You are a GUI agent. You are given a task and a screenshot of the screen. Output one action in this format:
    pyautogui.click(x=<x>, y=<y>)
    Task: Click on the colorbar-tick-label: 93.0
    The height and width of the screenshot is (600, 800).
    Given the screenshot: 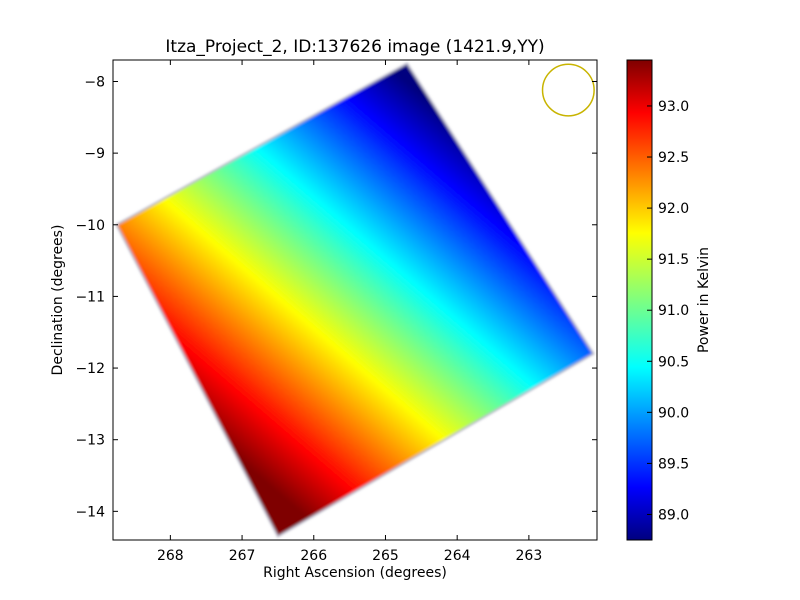 What is the action you would take?
    pyautogui.click(x=673, y=107)
    